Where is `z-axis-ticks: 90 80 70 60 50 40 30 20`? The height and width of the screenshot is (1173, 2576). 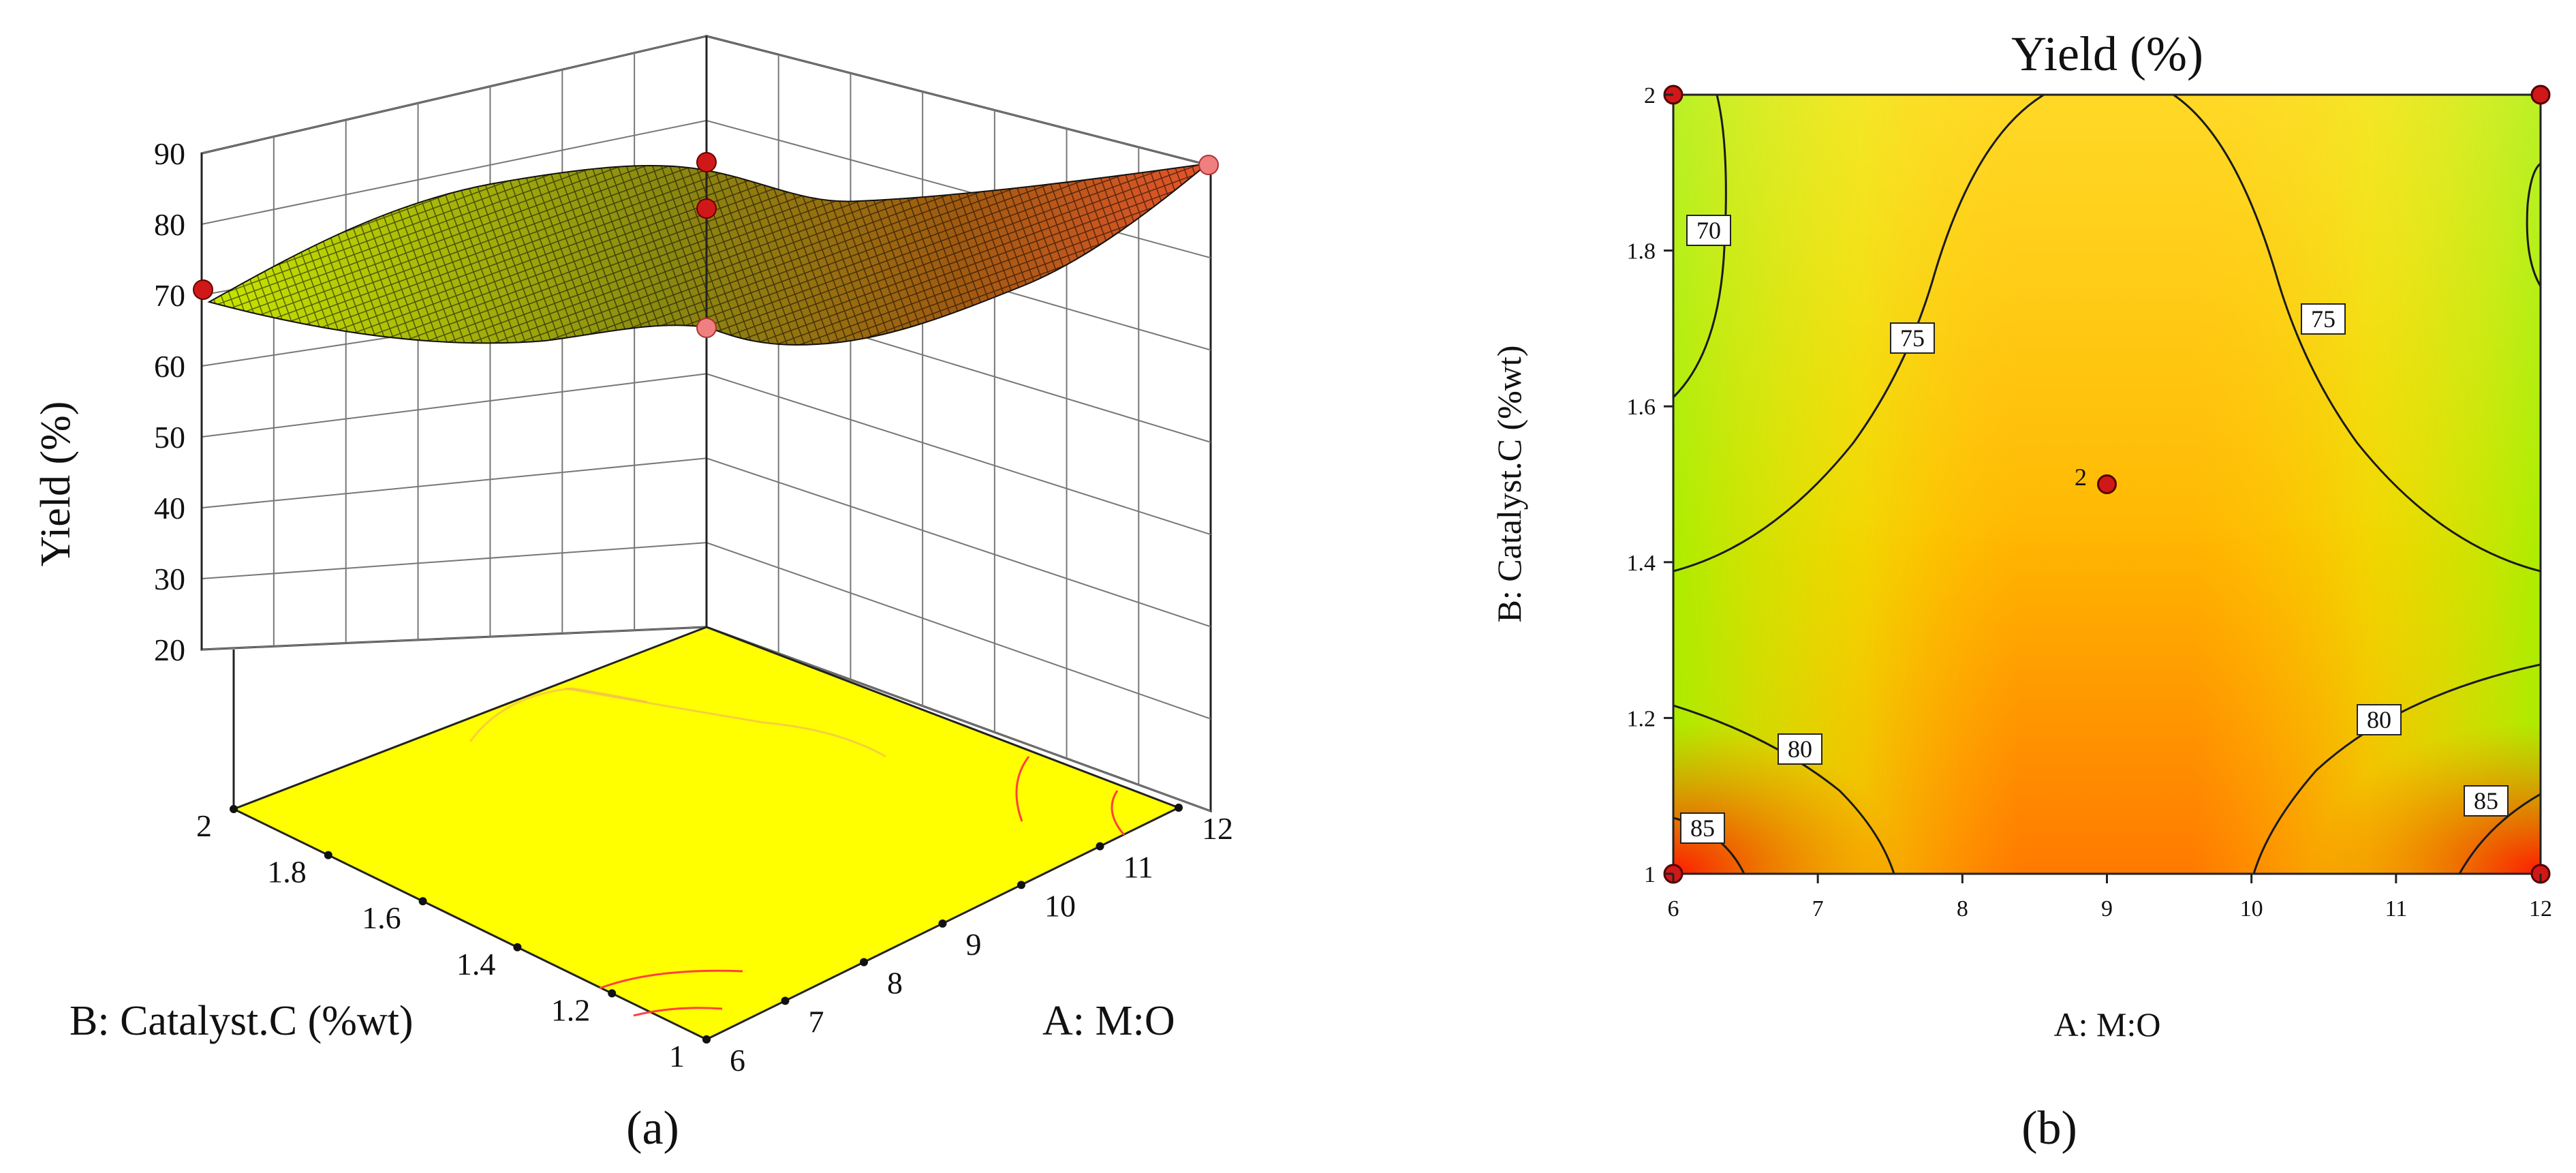
z-axis-ticks: 90 80 70 60 50 40 30 20 is located at coordinates (169, 401).